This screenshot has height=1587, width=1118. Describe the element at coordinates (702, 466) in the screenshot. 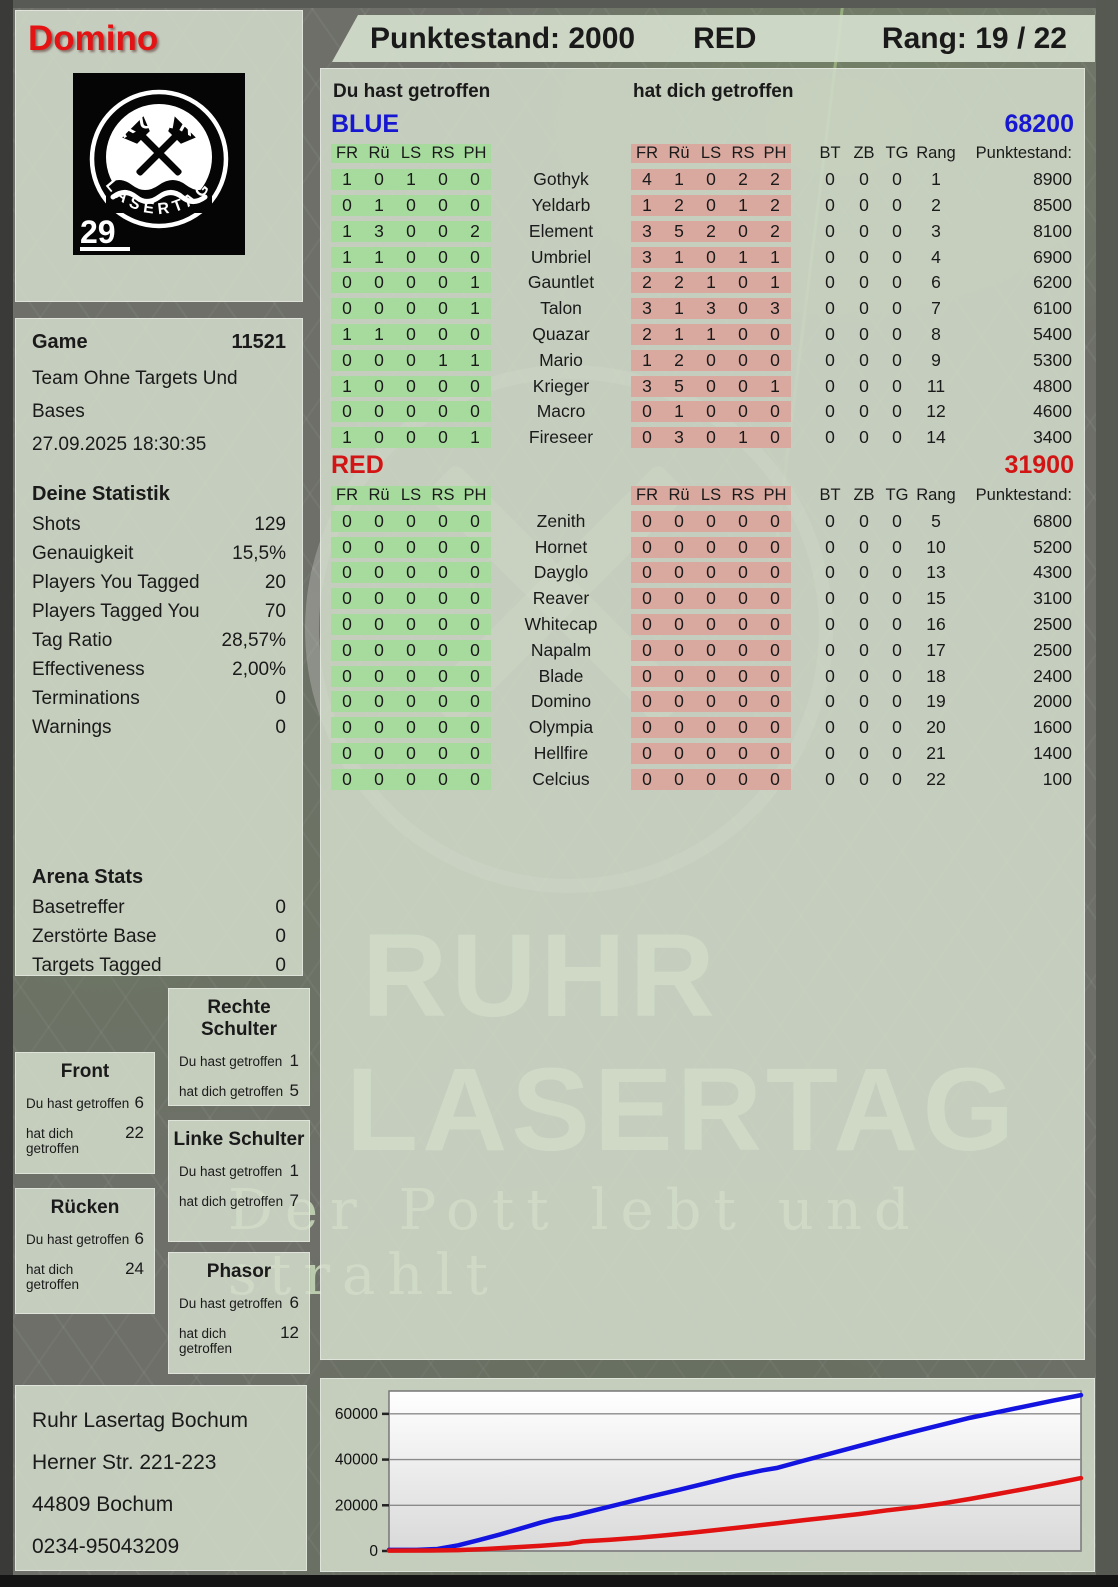

I see `team-header: RED 31900` at that location.